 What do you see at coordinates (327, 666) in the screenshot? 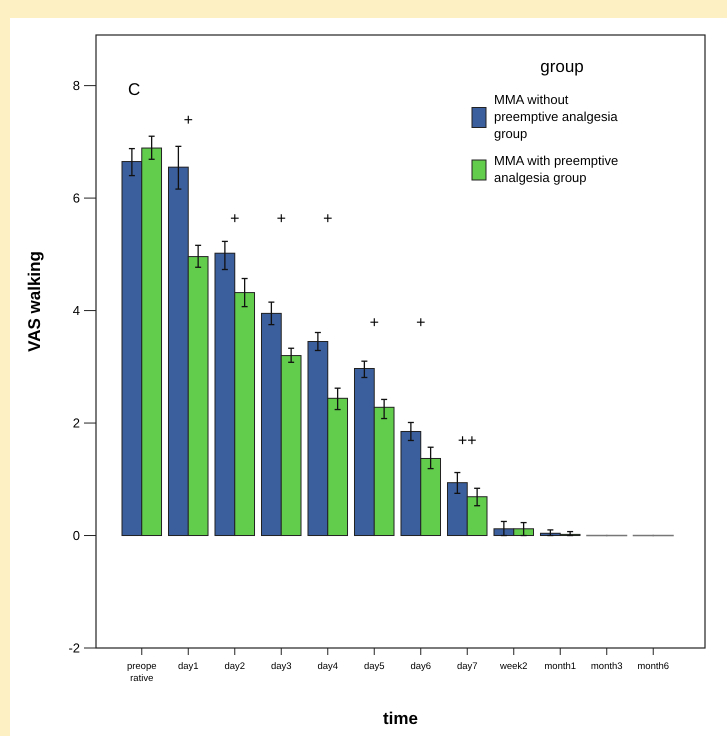
I see `x-tick-label: day4` at bounding box center [327, 666].